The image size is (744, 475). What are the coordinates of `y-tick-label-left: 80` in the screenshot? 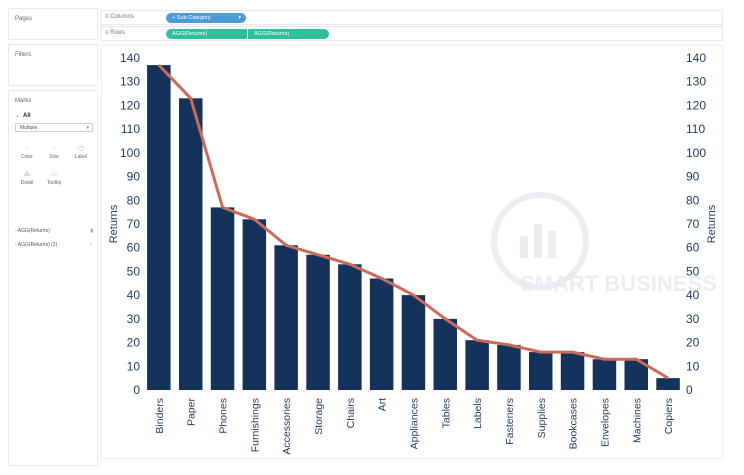 It's located at (134, 200).